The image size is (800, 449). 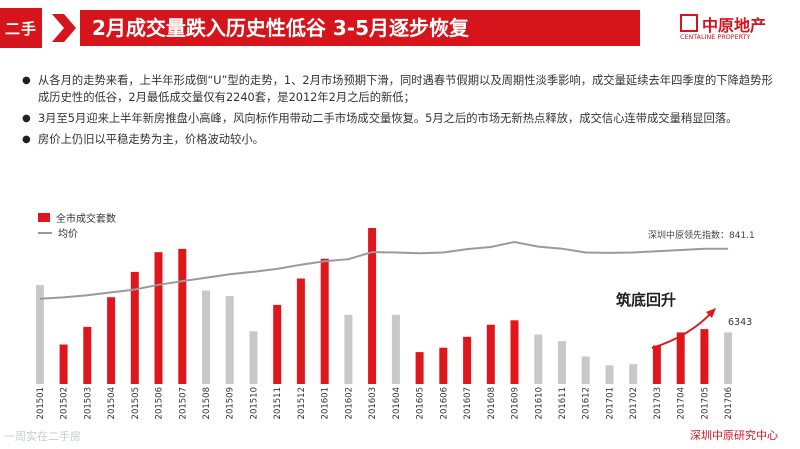 I want to click on recovery-annotation: 筑底回升, so click(x=645, y=300).